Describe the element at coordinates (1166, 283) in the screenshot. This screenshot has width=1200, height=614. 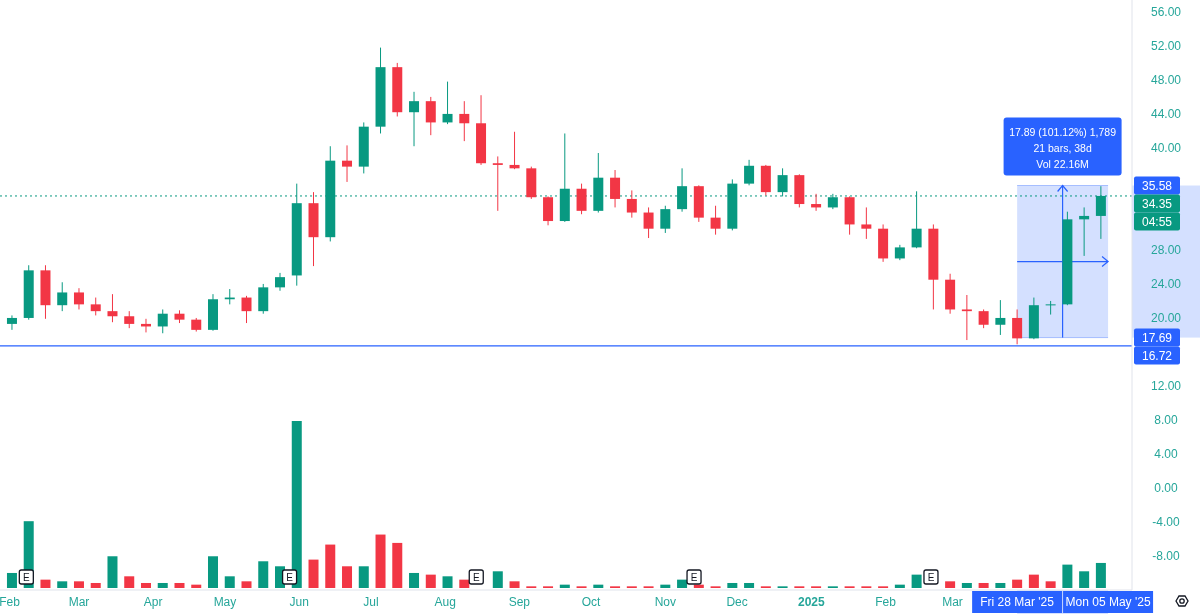
I see `y-tick-label: 24.00` at that location.